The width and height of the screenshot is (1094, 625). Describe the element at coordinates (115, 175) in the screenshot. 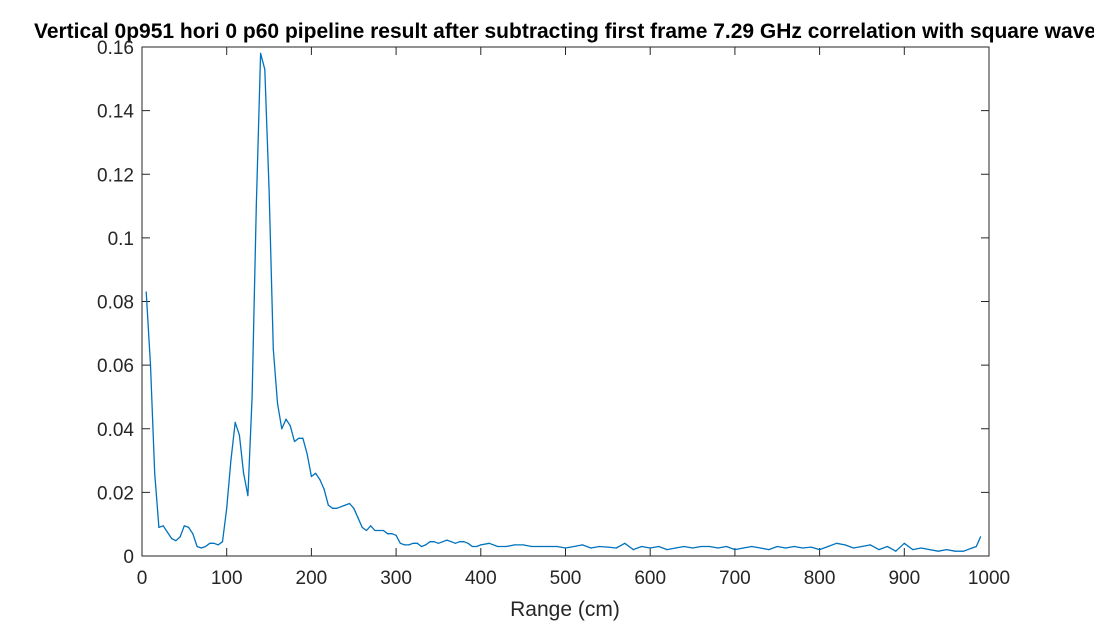

I see `y-tick-label: 0.12` at that location.